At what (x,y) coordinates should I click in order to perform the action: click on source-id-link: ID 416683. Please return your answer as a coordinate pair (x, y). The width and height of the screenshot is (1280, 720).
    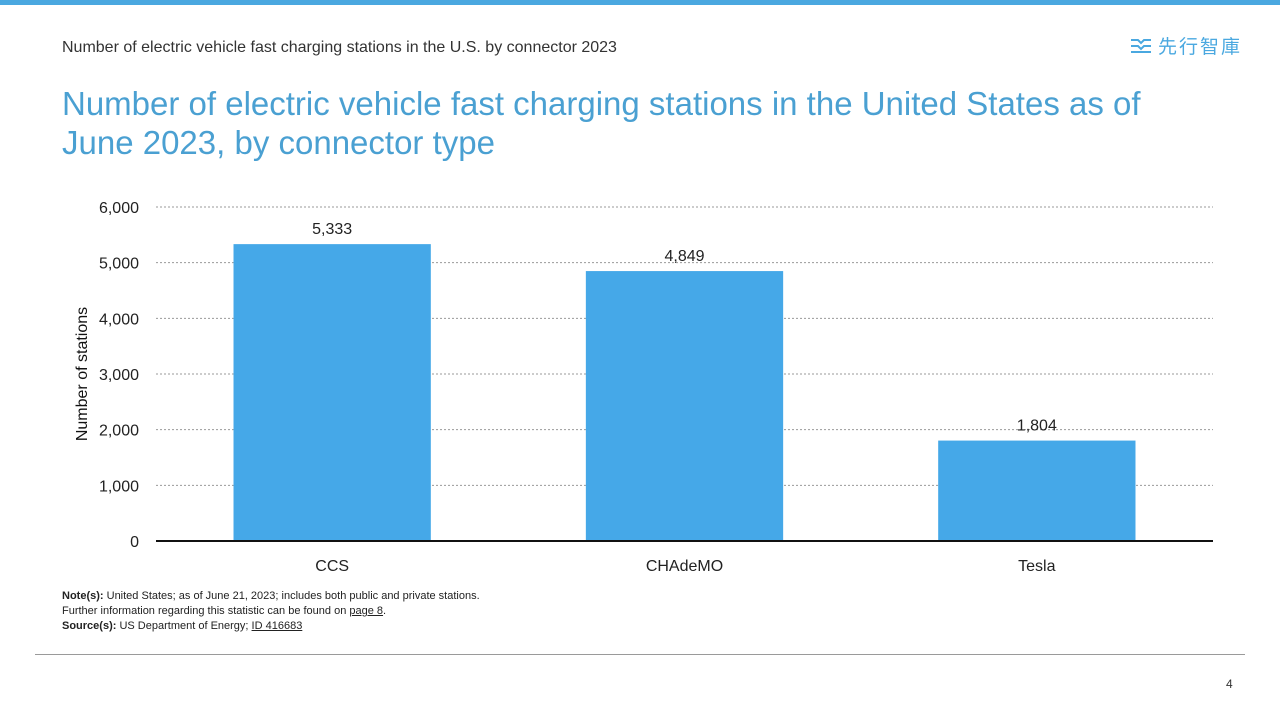
    Looking at the image, I should click on (277, 626).